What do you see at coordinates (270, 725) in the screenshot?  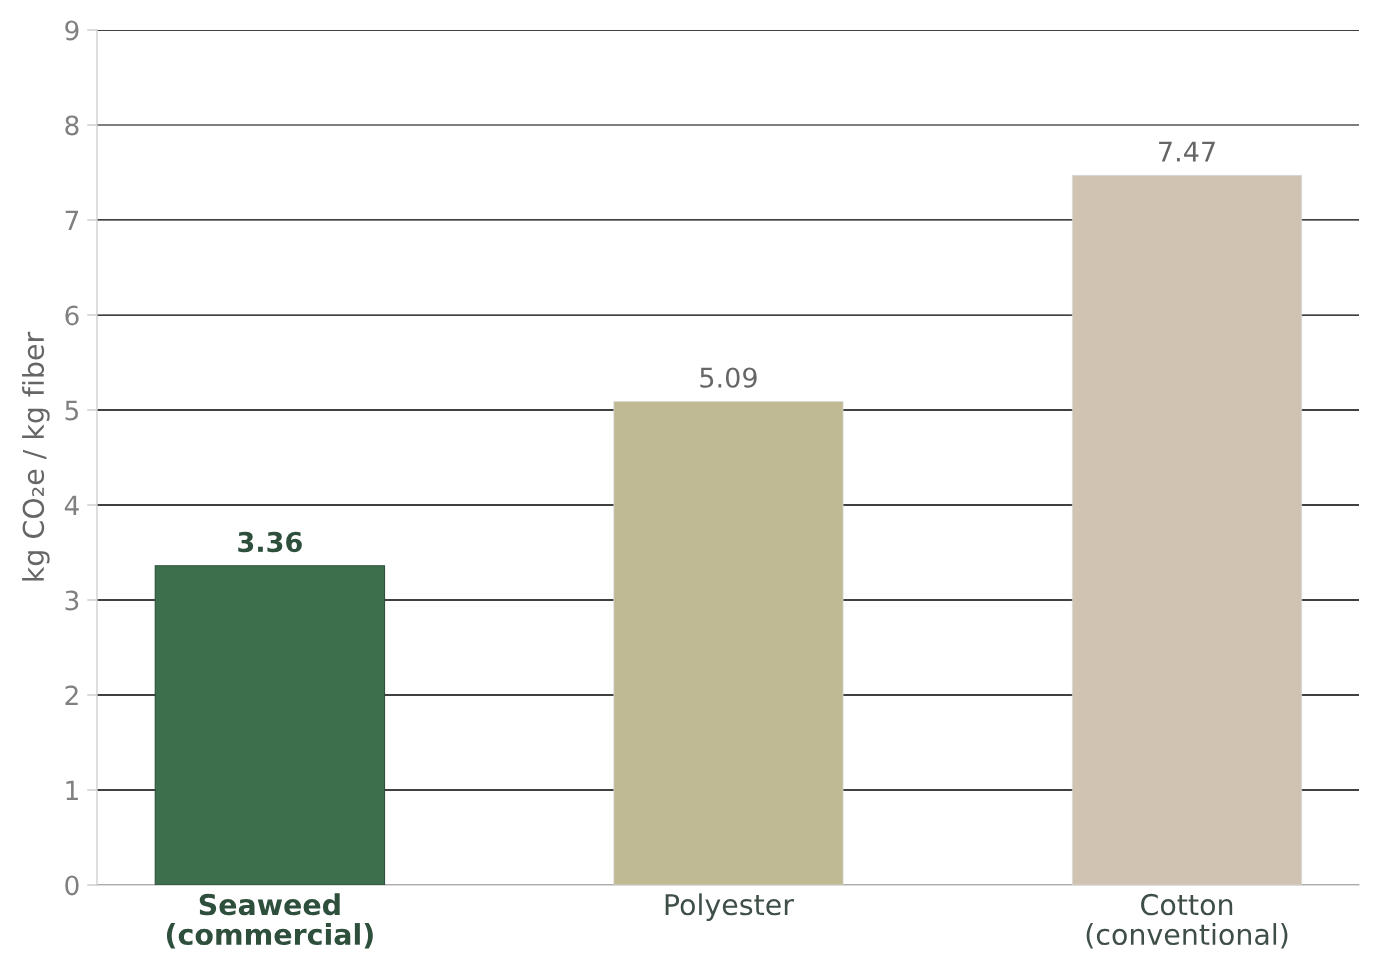 I see `bar` at bounding box center [270, 725].